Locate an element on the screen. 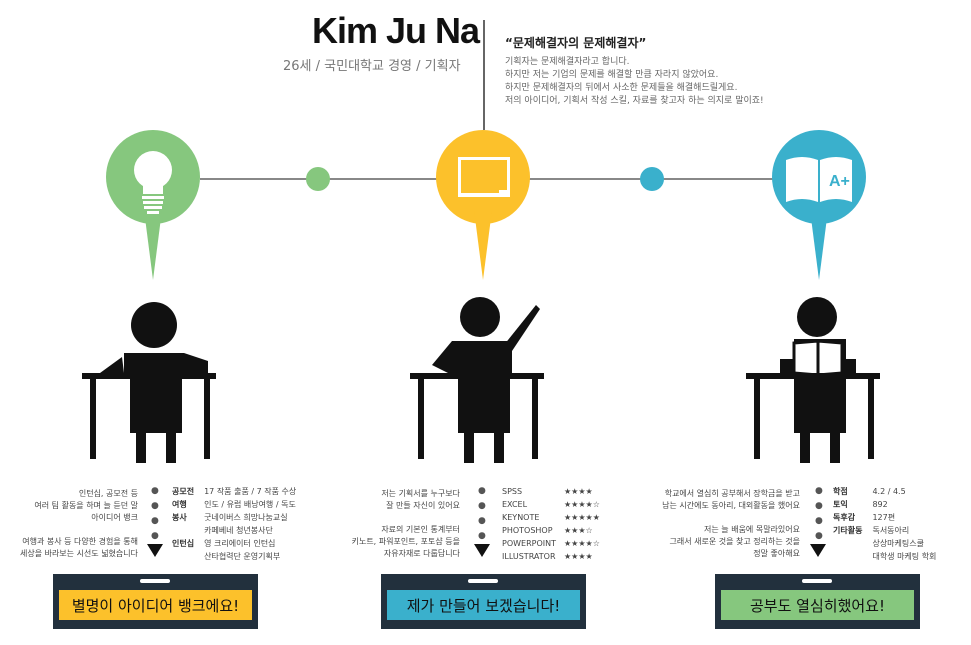 Image resolution: width=971 pixels, height=645 pixels. detail-row: 토익 892 is located at coordinates (860, 504).